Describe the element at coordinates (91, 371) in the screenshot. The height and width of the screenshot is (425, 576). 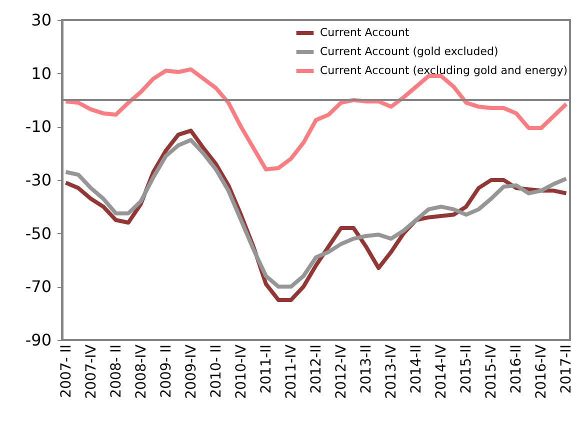
I see `x-tick-label: 2007-IV` at that location.